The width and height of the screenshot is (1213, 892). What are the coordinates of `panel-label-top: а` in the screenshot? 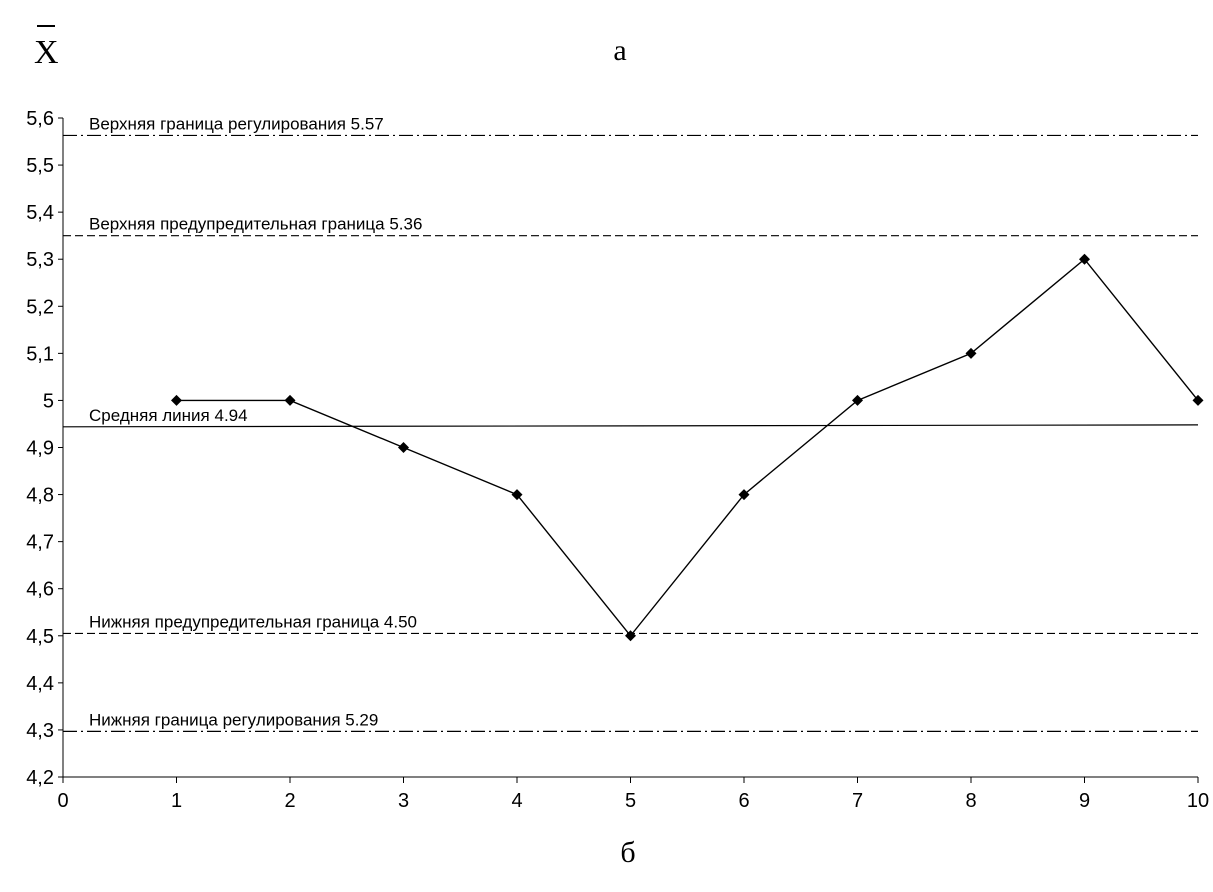 It's located at (619, 50).